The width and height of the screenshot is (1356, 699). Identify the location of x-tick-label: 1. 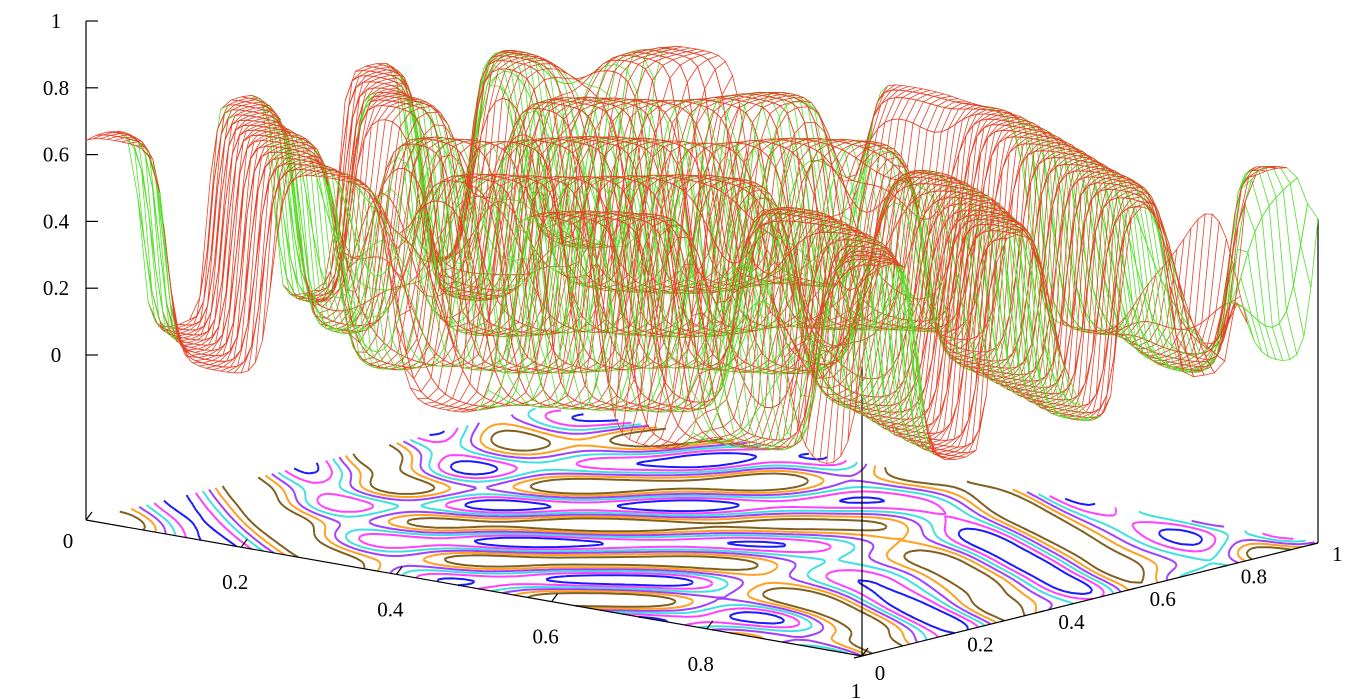
(856, 689).